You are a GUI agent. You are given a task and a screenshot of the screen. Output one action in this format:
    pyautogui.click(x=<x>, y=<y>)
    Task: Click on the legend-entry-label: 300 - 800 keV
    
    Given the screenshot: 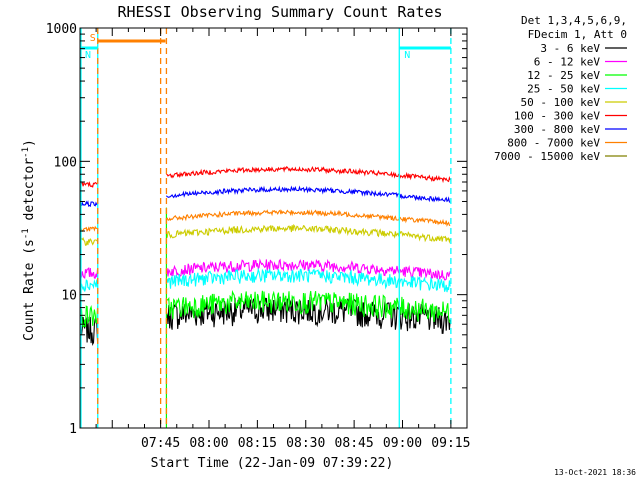 What is the action you would take?
    pyautogui.click(x=557, y=129)
    